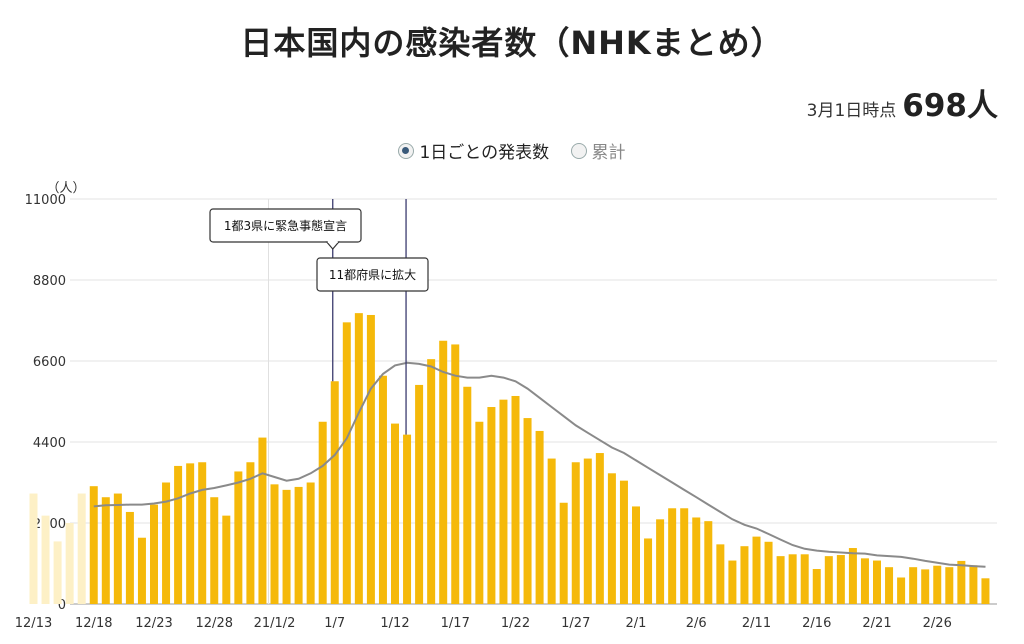 This screenshot has width=1024, height=644. I want to click on x-tick-label: 12/13, so click(33, 623).